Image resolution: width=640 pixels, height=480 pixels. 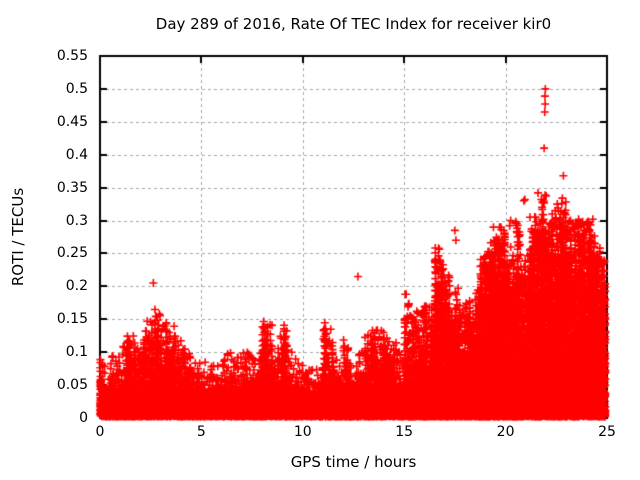 I want to click on x-axis-tick-label: 15, so click(x=404, y=432).